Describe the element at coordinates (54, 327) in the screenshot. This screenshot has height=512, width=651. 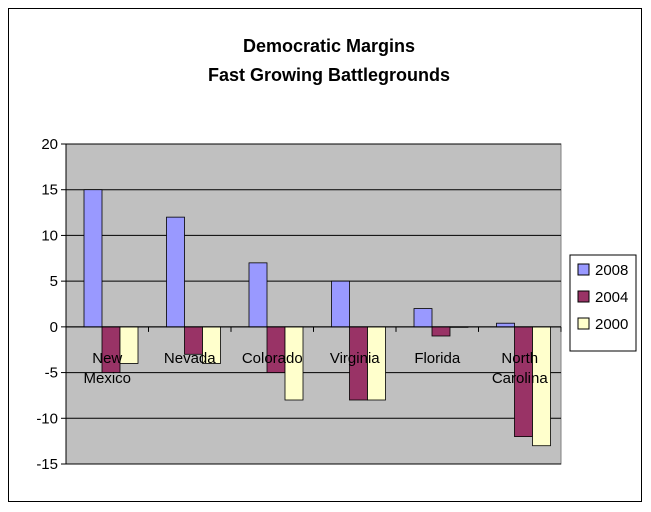
I see `y-tick-label: 0` at that location.